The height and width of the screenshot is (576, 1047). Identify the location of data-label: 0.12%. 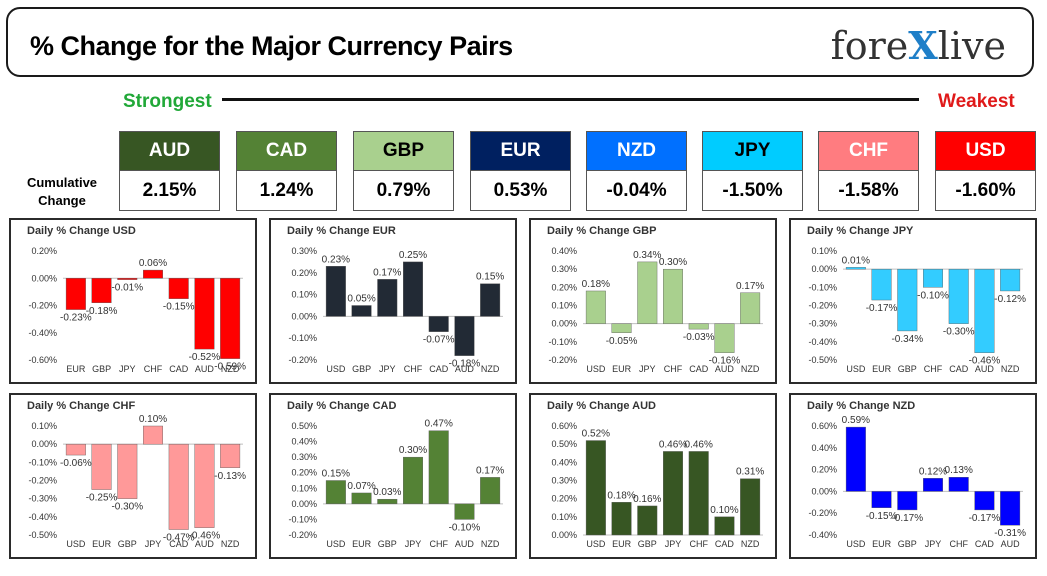
(933, 471).